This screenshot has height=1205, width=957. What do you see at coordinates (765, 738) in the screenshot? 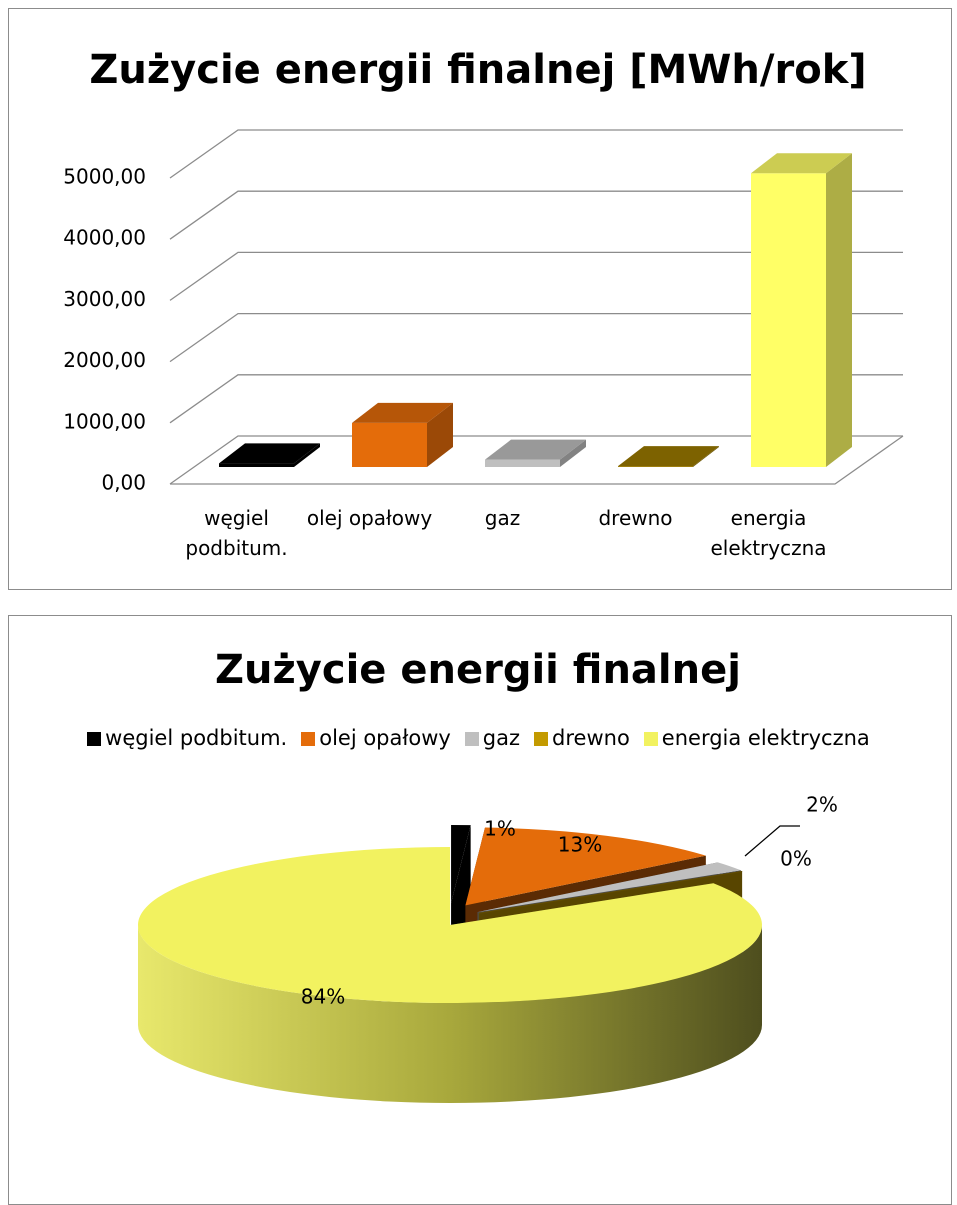
I see `legend-label: energia elektryczna` at bounding box center [765, 738].